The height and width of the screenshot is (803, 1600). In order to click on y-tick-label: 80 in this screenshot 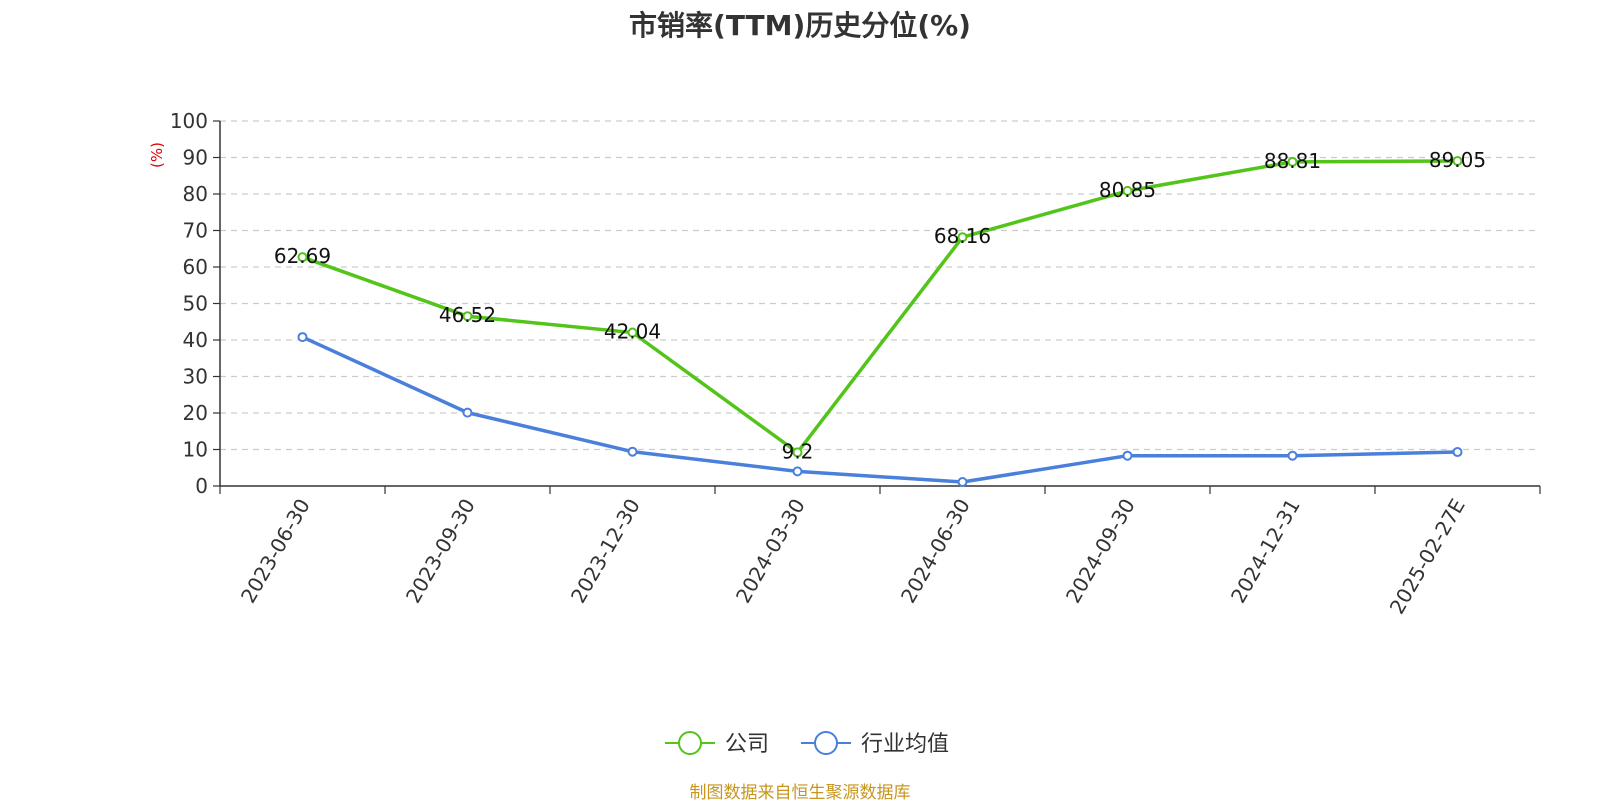, I will do `click(195, 194)`.